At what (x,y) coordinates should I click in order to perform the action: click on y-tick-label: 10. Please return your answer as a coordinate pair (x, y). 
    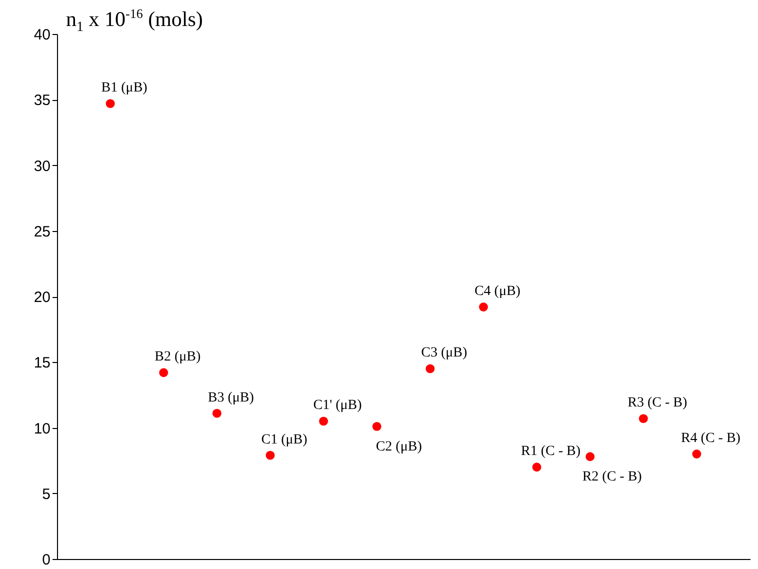
    Looking at the image, I should click on (42, 429).